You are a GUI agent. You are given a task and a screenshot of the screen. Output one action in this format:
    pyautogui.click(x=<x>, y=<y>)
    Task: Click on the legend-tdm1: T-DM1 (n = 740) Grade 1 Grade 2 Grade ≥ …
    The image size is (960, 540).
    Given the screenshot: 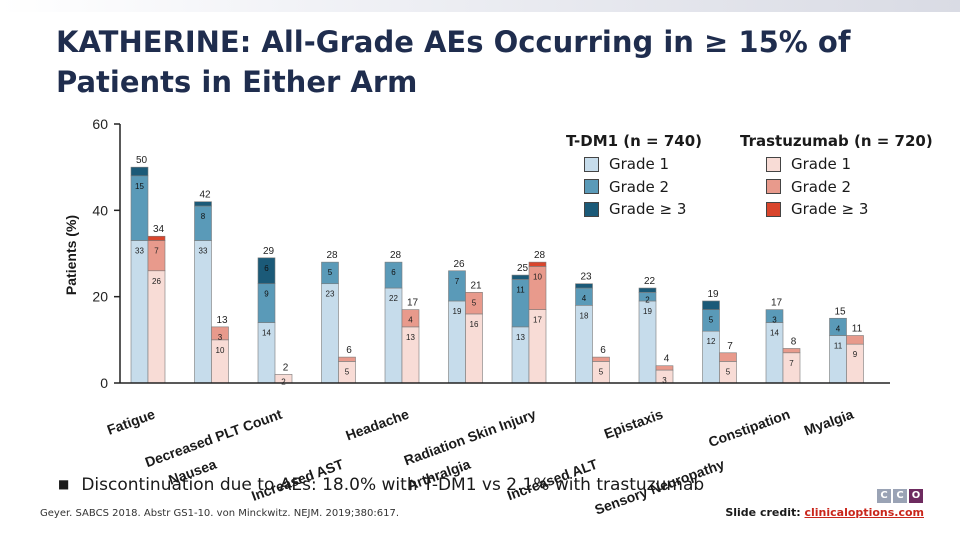 What is the action you would take?
    pyautogui.click(x=634, y=176)
    